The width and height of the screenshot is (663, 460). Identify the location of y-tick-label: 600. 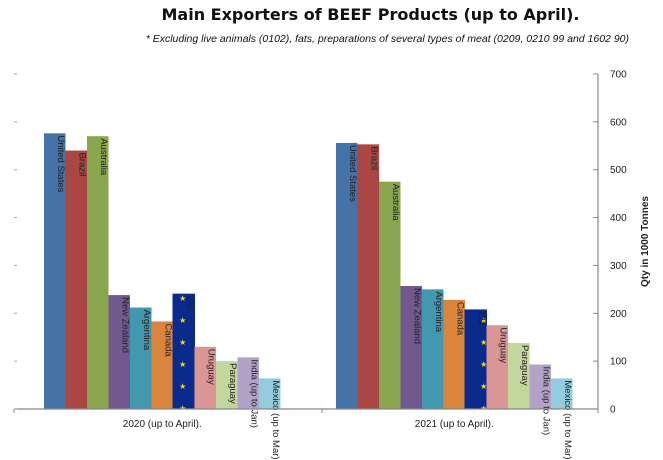
(618, 122).